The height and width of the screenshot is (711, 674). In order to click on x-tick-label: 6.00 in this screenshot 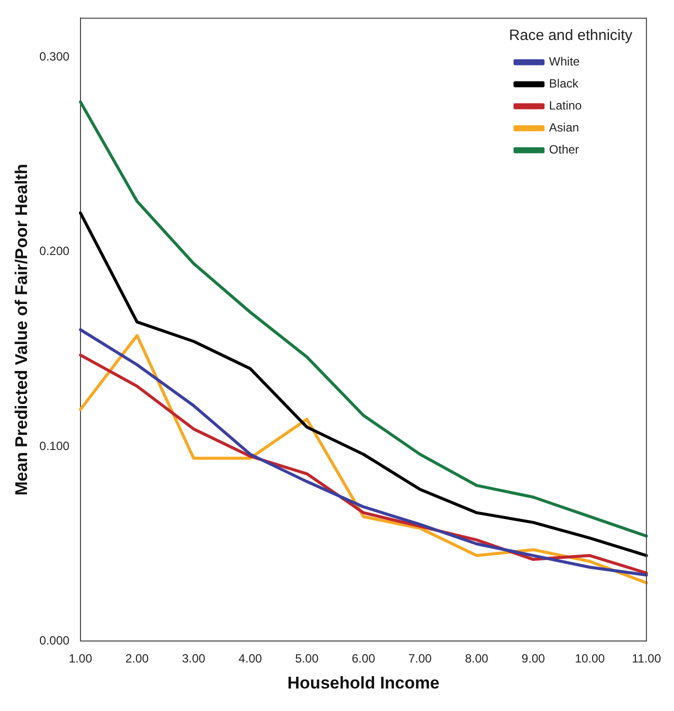, I will do `click(364, 659)`.